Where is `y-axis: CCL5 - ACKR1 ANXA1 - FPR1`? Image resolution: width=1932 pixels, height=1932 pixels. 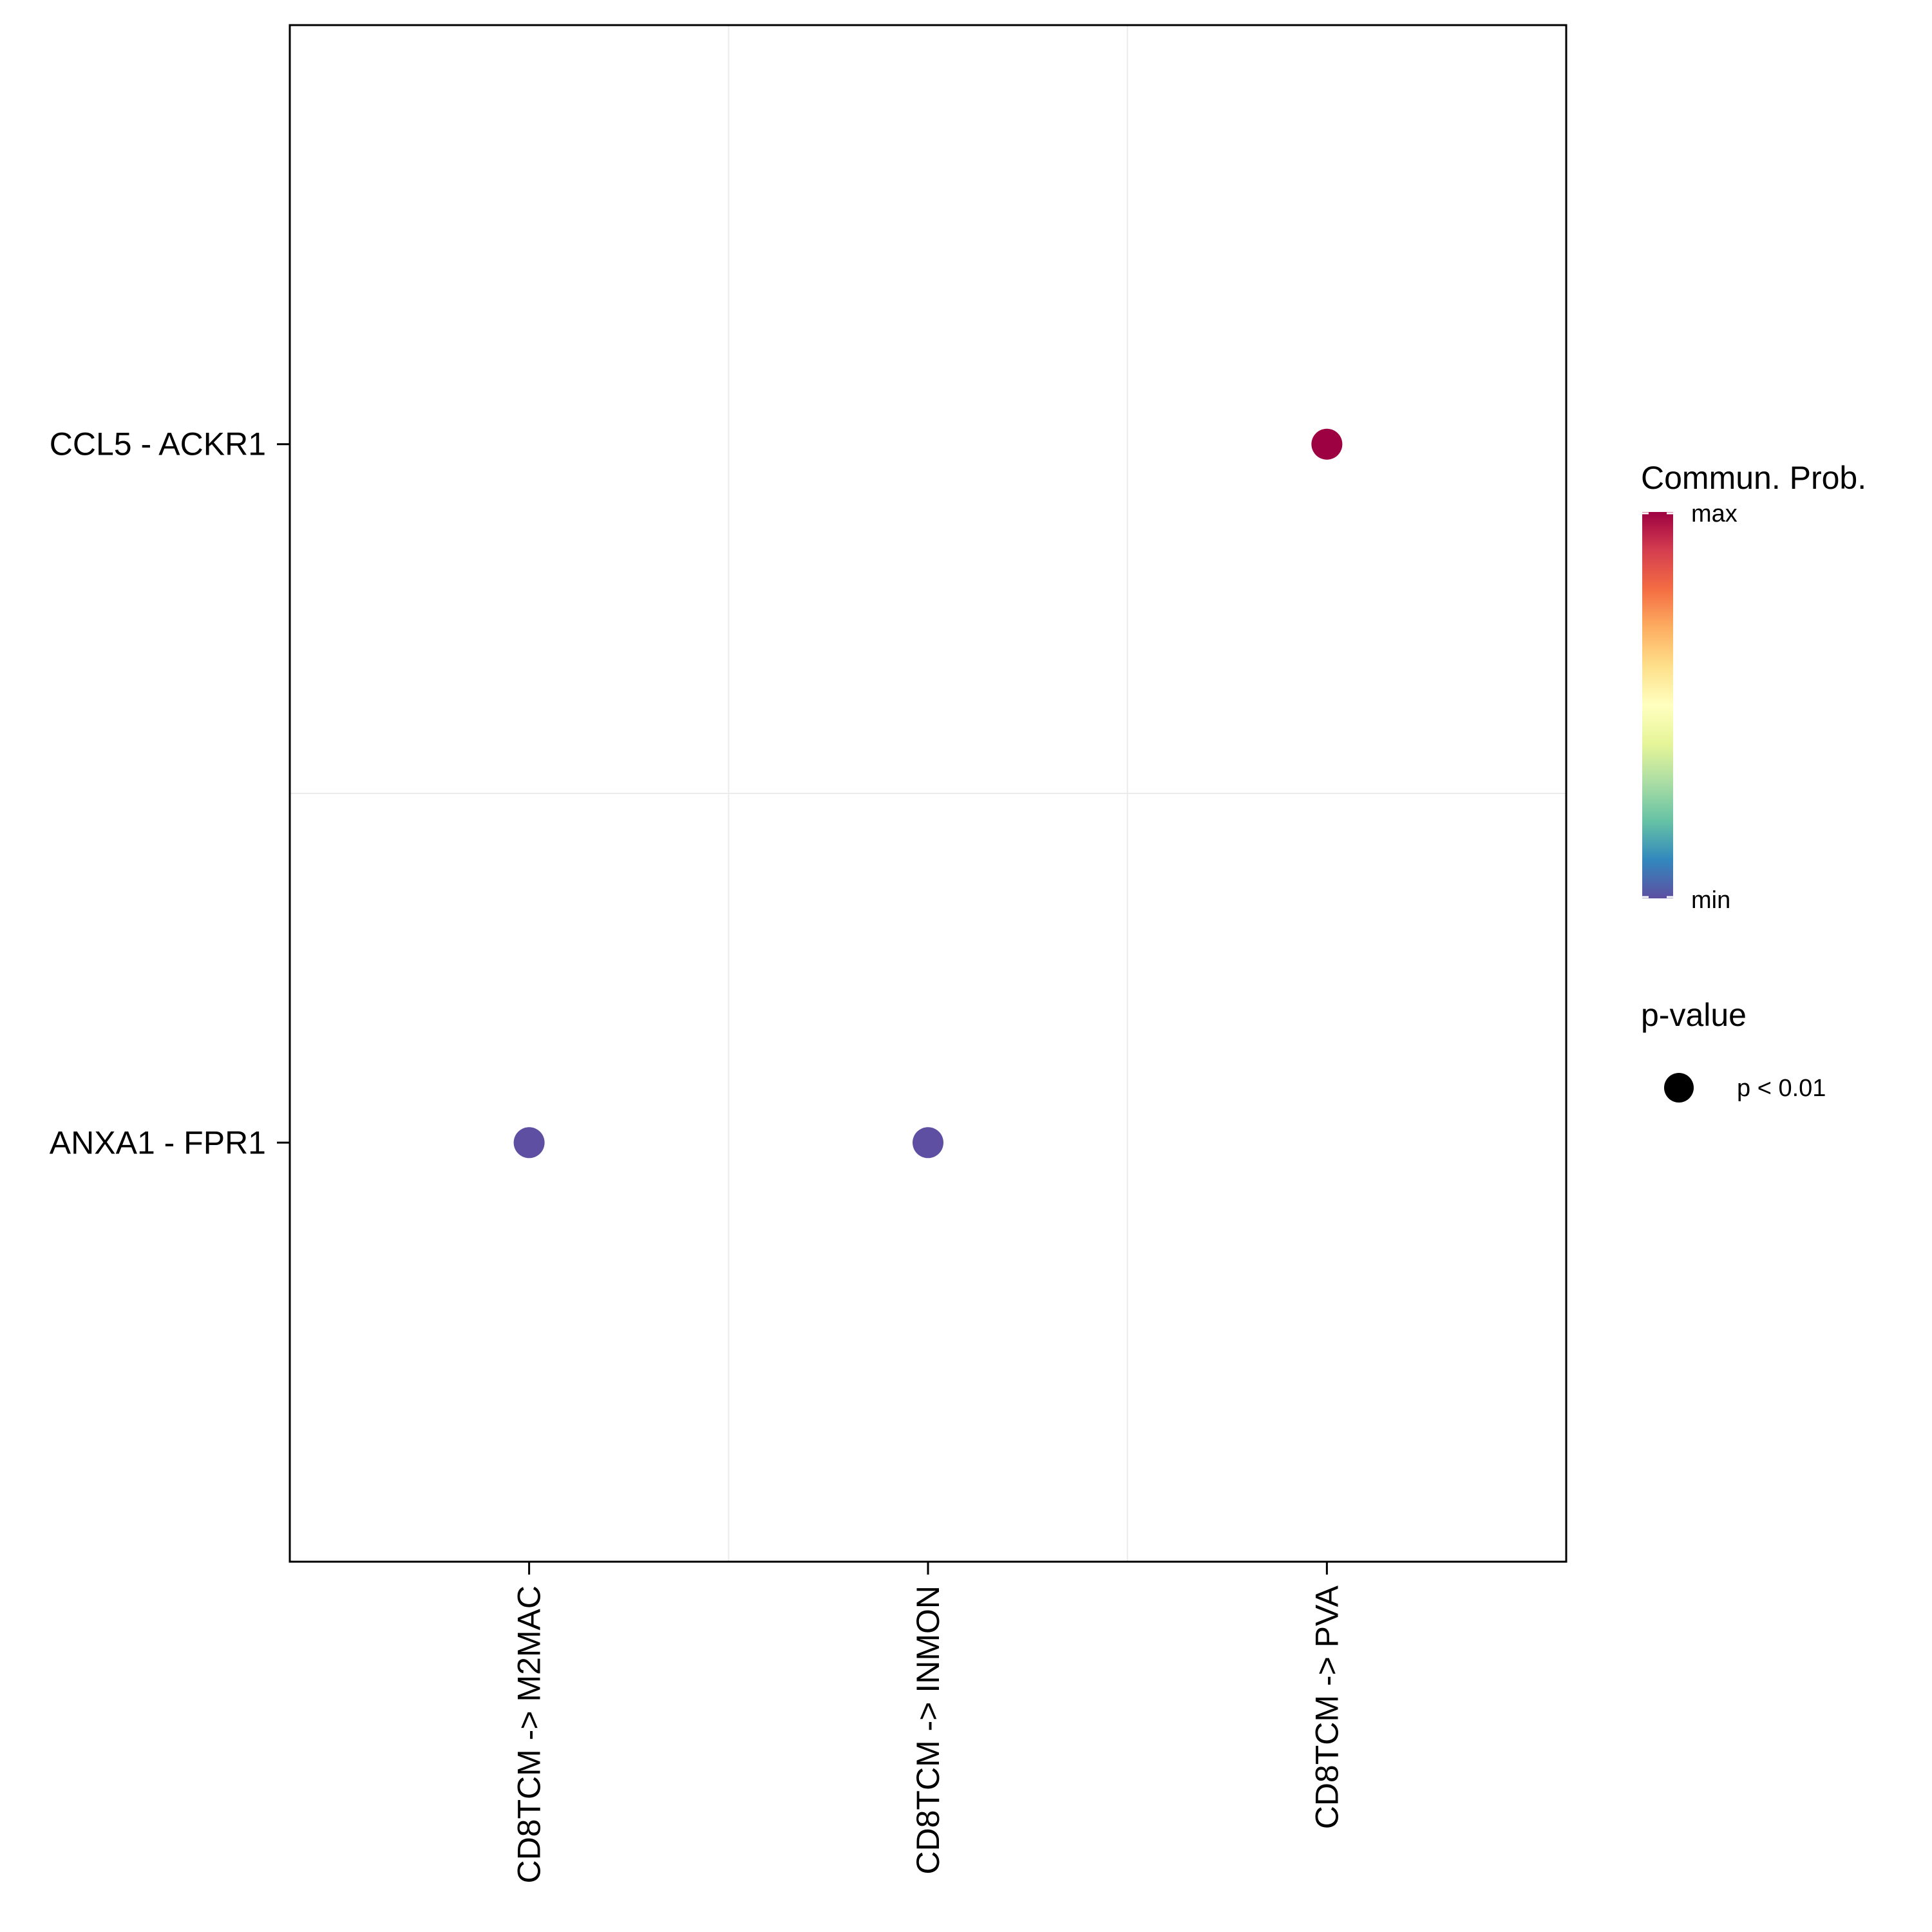 y-axis: CCL5 - ACKR1 ANXA1 - FPR1 is located at coordinates (170, 793).